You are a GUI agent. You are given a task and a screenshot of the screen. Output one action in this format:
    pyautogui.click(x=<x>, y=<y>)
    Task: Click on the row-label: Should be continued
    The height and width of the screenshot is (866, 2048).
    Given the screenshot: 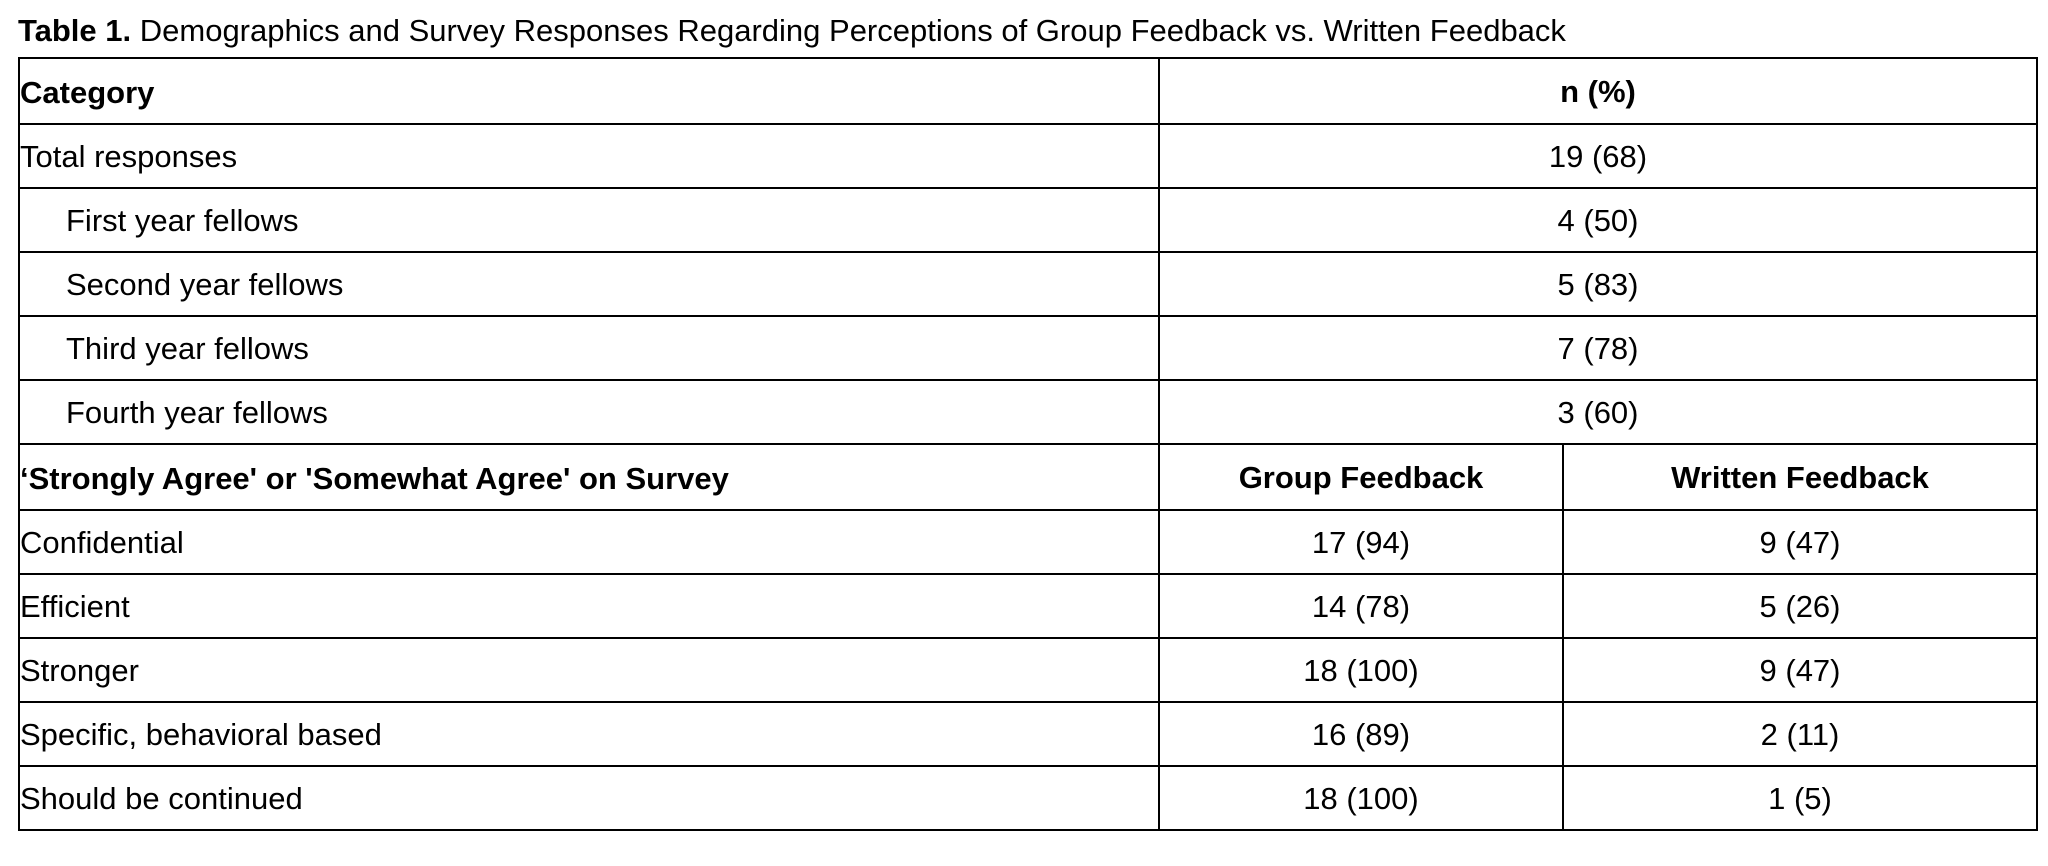 What is the action you would take?
    pyautogui.click(x=589, y=798)
    